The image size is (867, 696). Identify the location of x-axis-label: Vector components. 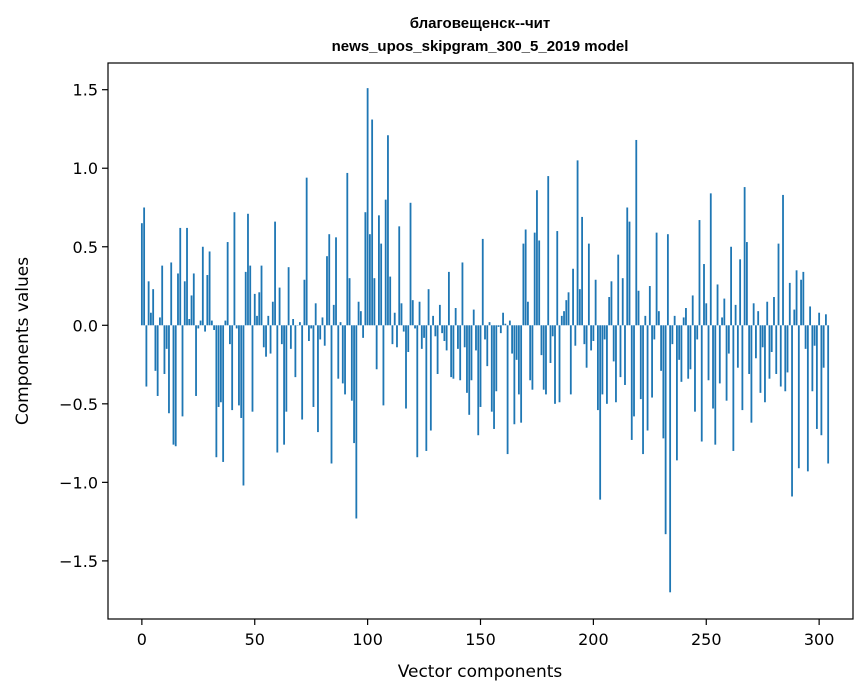
(480, 672).